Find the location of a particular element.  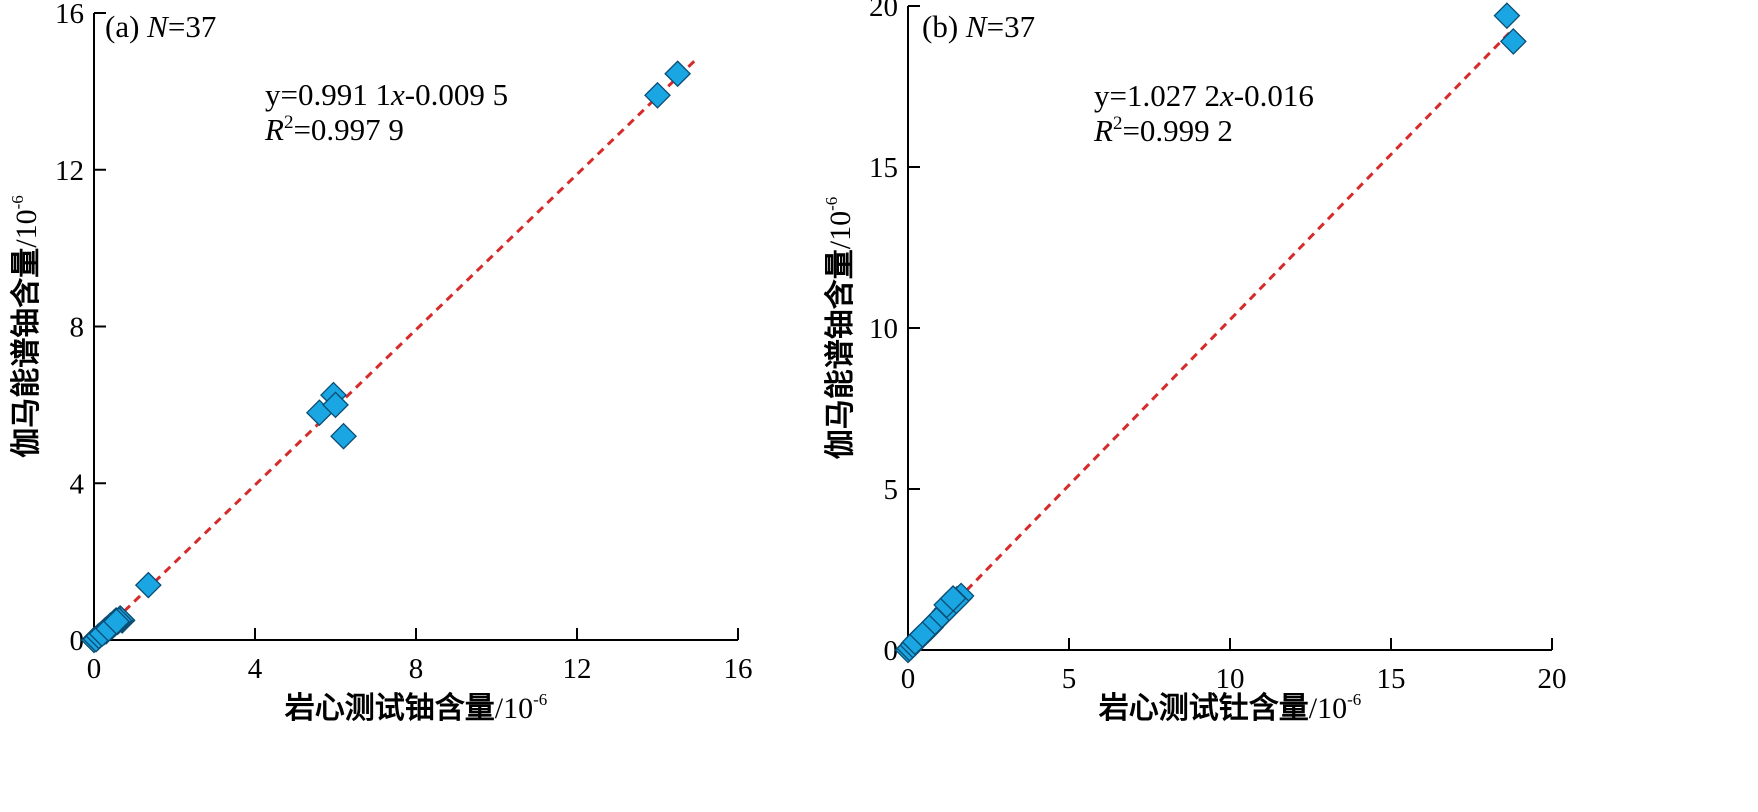

y-tick-label: 5 is located at coordinates (891, 490).